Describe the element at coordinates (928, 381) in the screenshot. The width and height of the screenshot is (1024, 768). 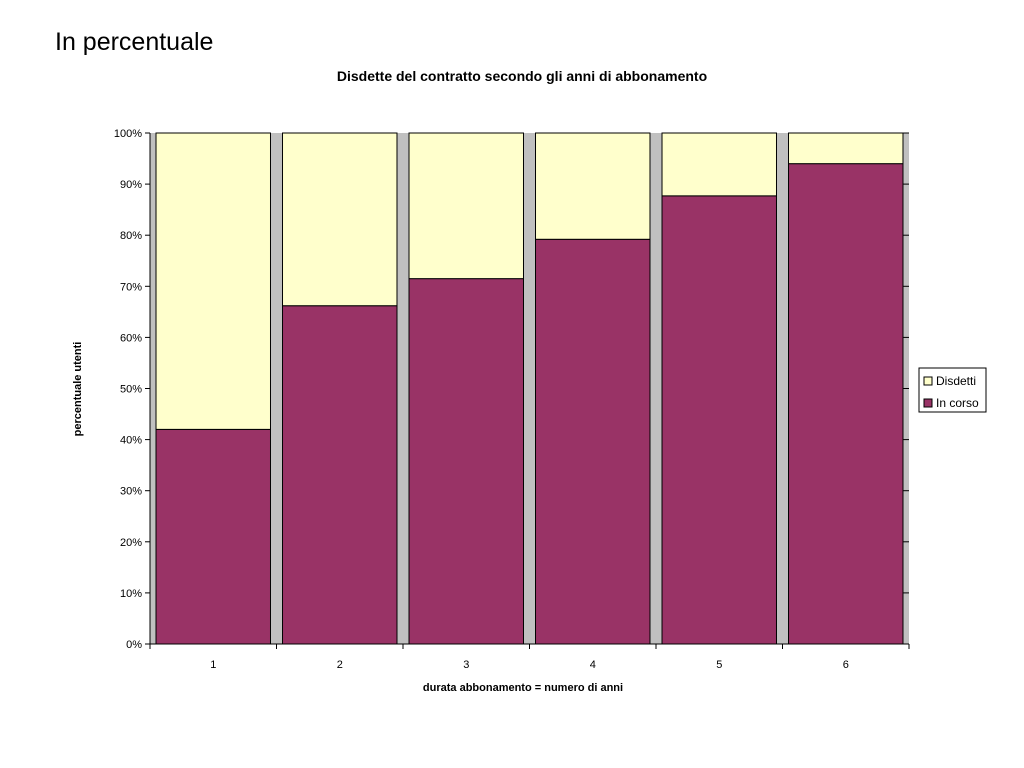
I see `legend-swatch-disdetti` at that location.